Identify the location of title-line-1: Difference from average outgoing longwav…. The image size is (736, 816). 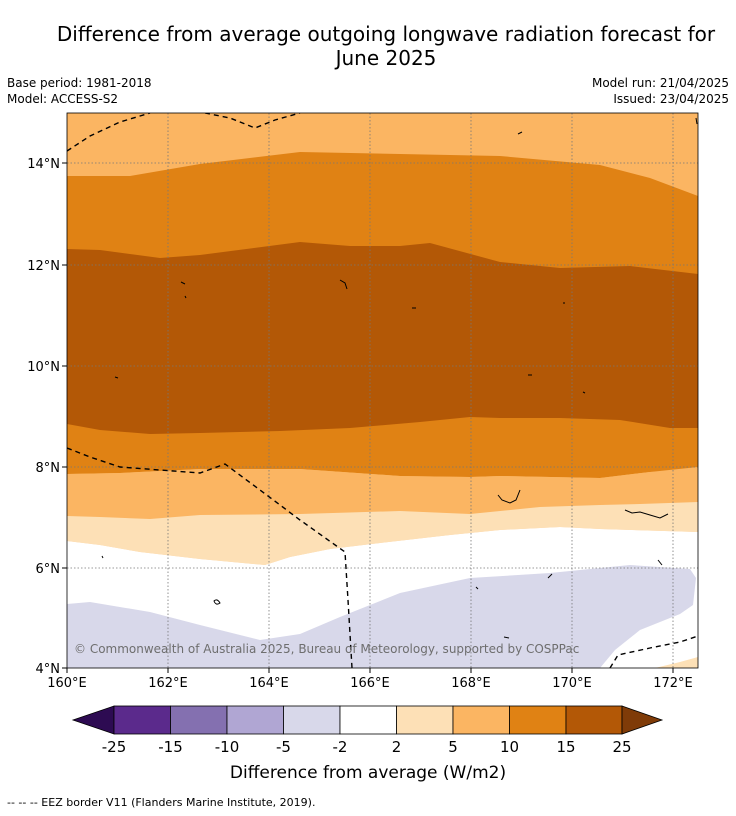
(386, 34).